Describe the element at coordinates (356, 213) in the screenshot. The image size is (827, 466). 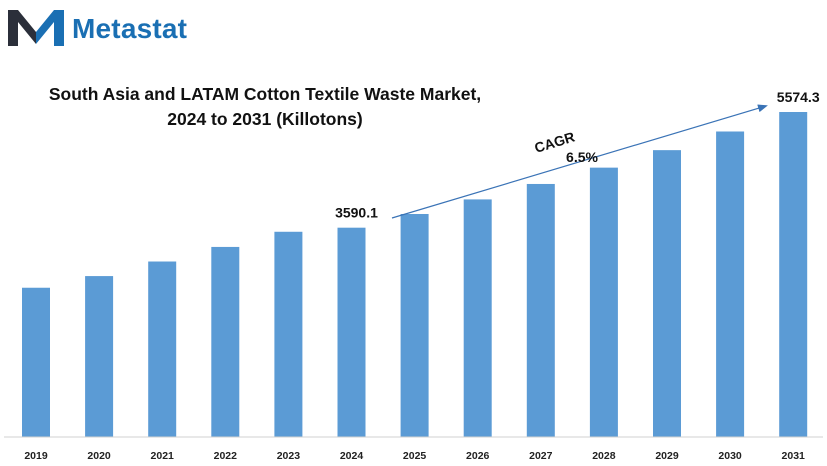
I see `data-label-2024: 3590.1` at that location.